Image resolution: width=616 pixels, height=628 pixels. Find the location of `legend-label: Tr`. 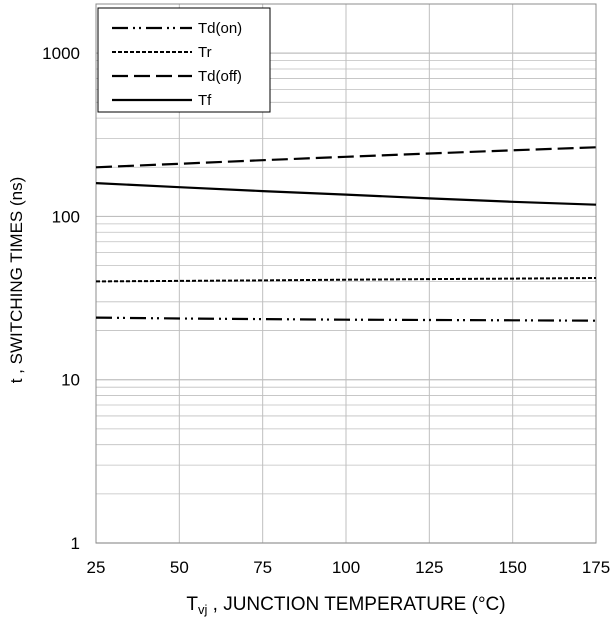

legend-label: Tr is located at coordinates (205, 52).